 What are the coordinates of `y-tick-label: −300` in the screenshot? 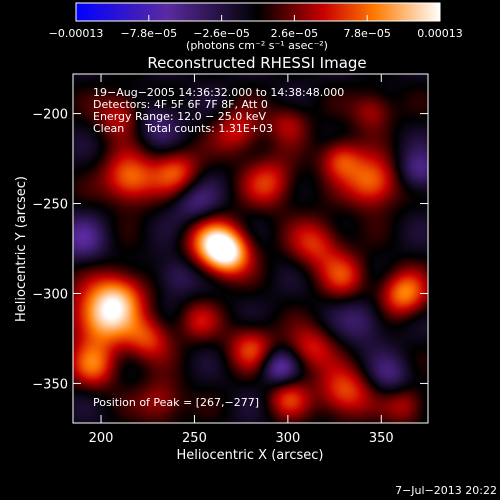 It's located at (50, 294).